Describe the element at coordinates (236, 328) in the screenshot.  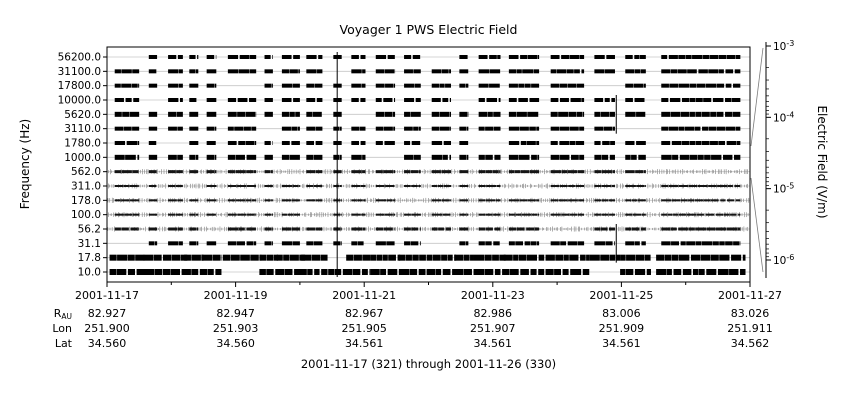
I see `ephemeris-value: 251.903` at that location.